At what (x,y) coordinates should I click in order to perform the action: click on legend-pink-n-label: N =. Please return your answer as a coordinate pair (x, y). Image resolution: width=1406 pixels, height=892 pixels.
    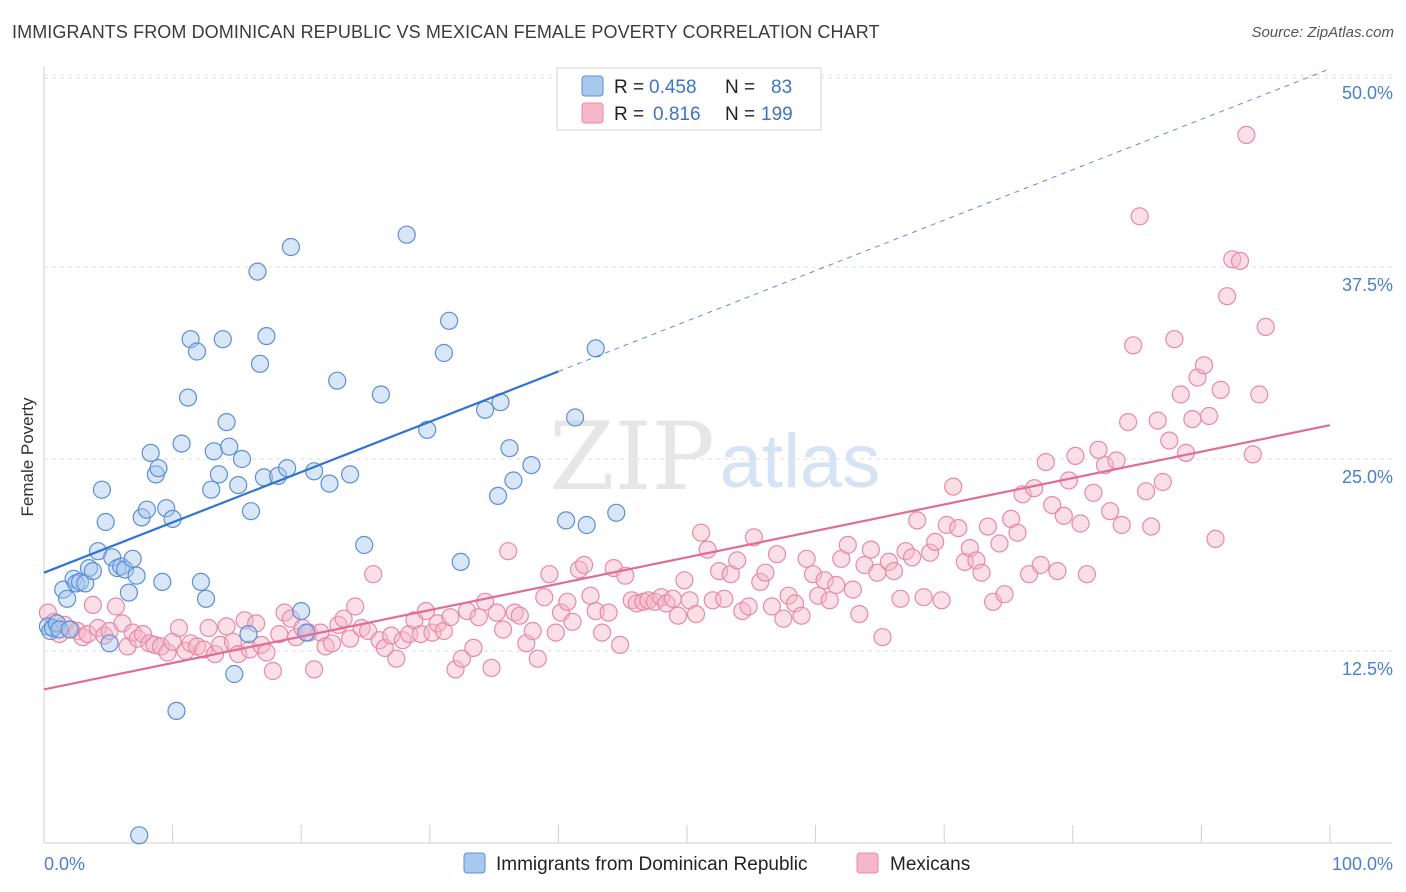
    Looking at the image, I should click on (740, 114).